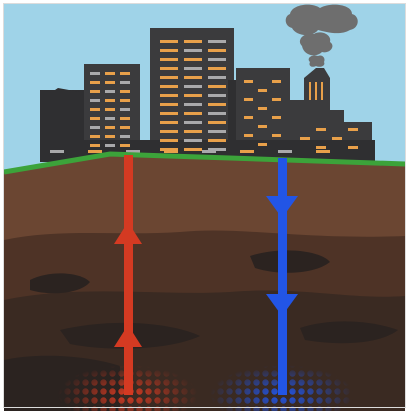  What do you see at coordinates (282, 276) in the screenshot?
I see `cold-pipe` at bounding box center [282, 276].